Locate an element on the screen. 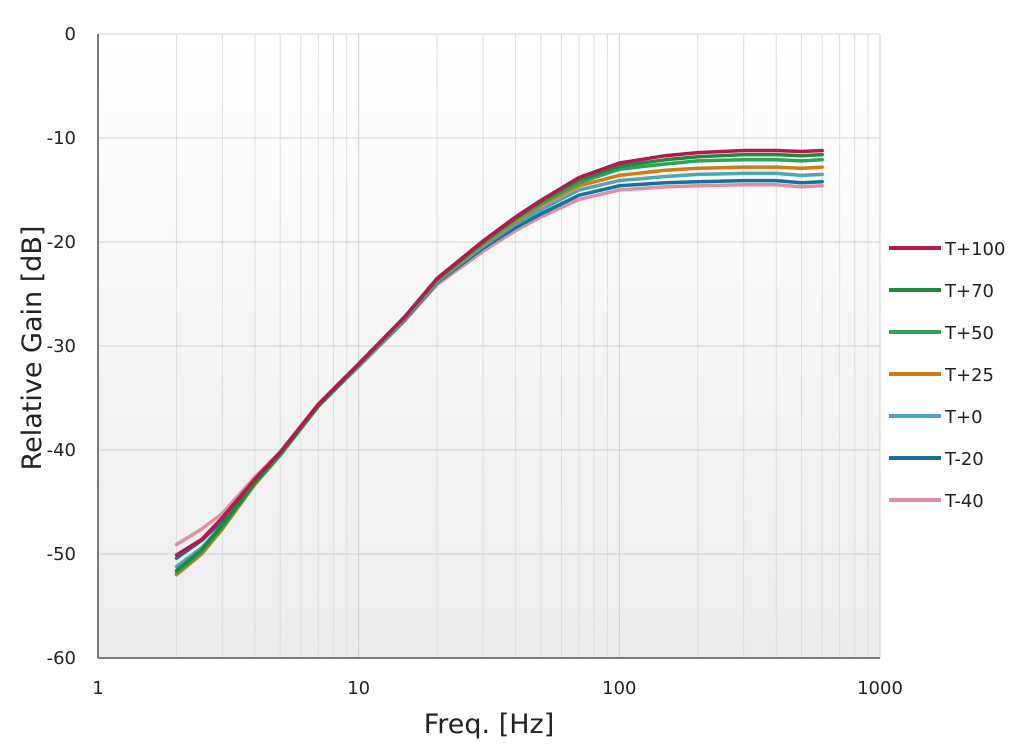 The width and height of the screenshot is (1024, 752). legend-label-tplus0: T+0 is located at coordinates (963, 417).